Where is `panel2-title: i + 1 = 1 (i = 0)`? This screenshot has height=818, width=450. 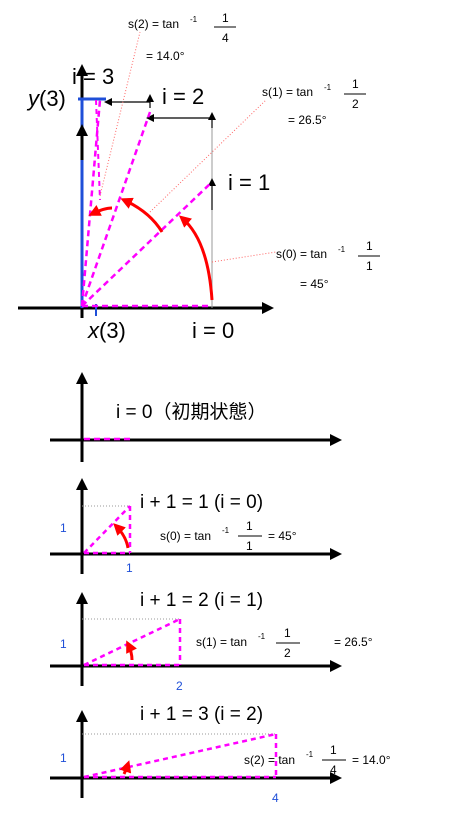
panel2-title: i + 1 = 1 (i = 0) is located at coordinates (201, 502).